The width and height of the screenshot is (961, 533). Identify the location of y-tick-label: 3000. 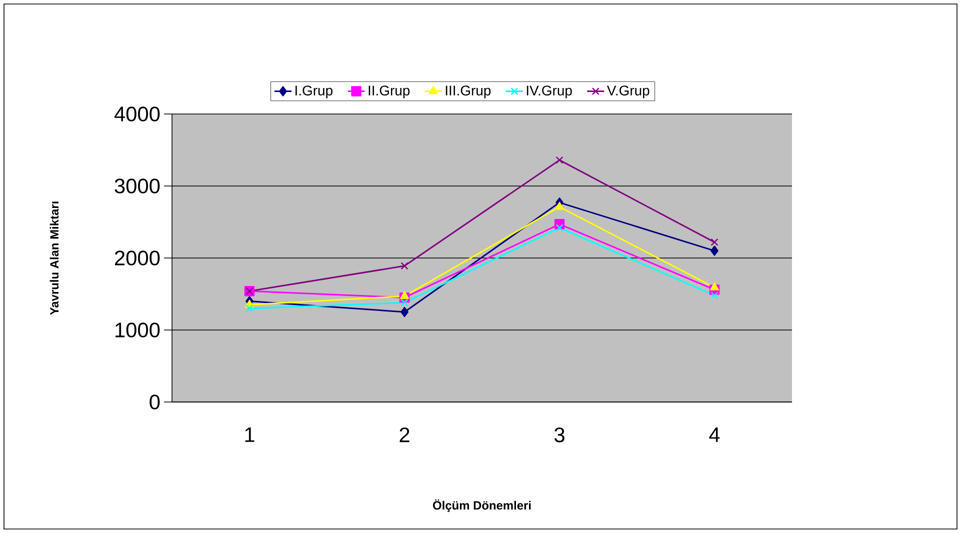
(137, 186).